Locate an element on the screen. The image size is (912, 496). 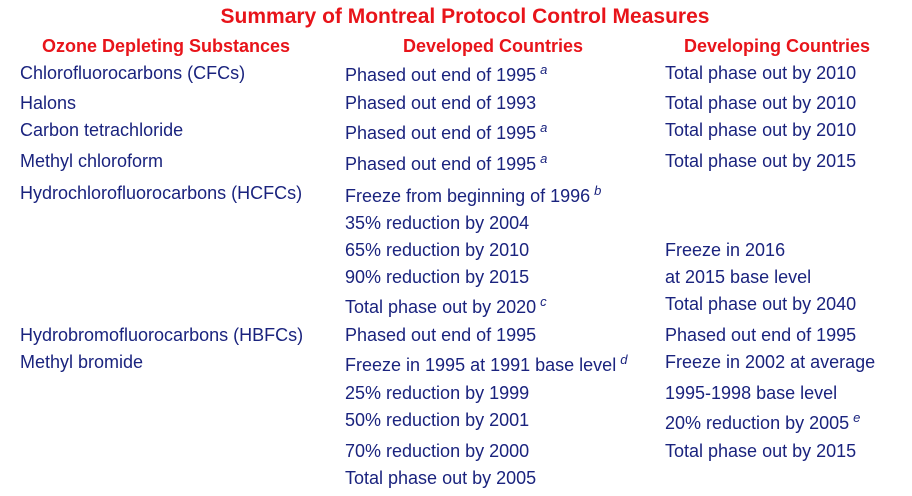
footnote-marker: e is located at coordinates (857, 417).